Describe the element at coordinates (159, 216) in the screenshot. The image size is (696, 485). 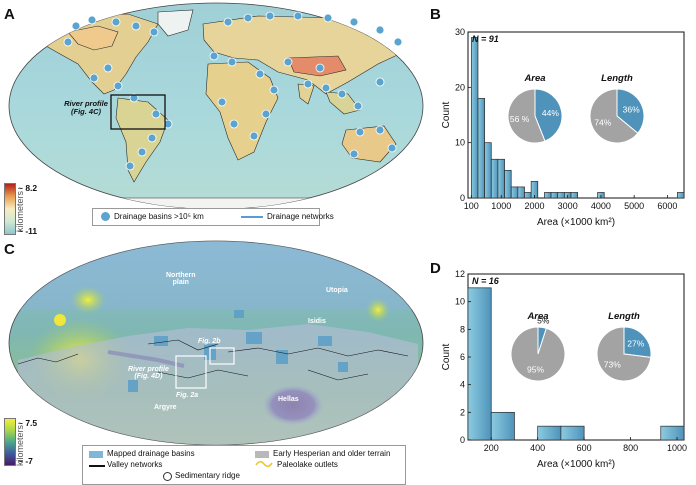
I see `legend-basins-label: Drainage basins >10⁵ km` at that location.